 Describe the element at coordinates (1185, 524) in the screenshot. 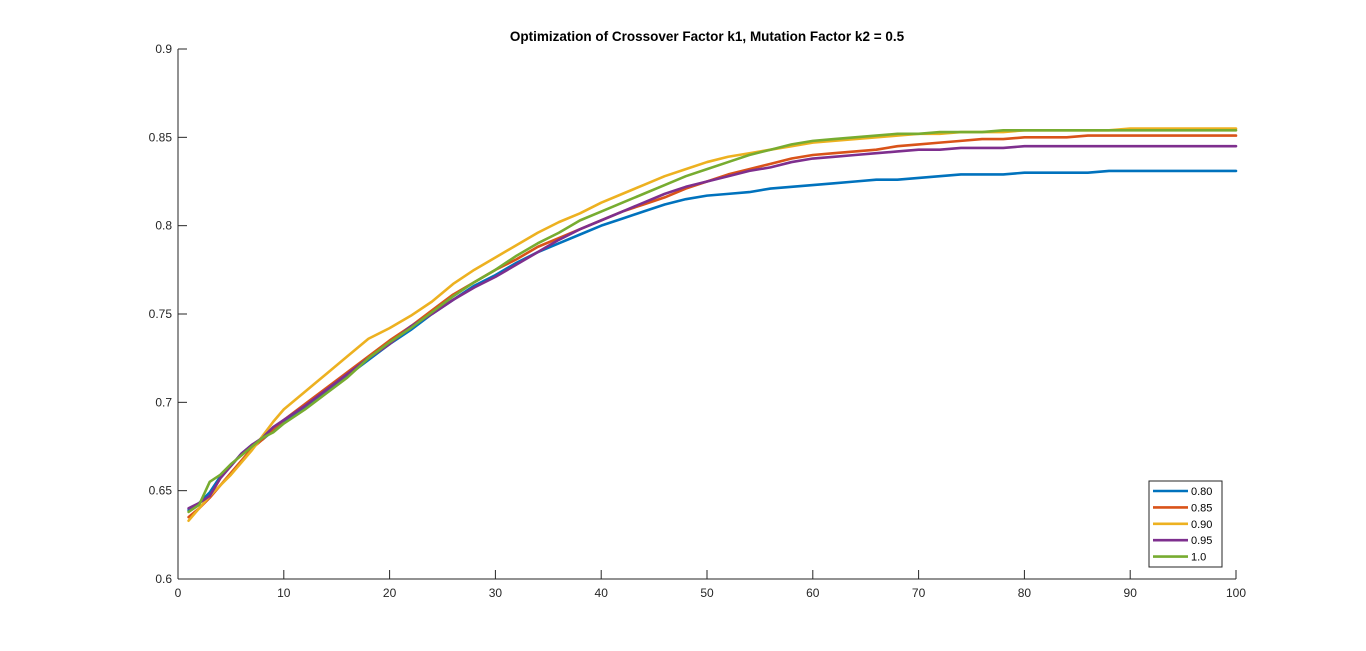

I see `legend: 0.80 0.85 0.90 0.95 1.0` at that location.